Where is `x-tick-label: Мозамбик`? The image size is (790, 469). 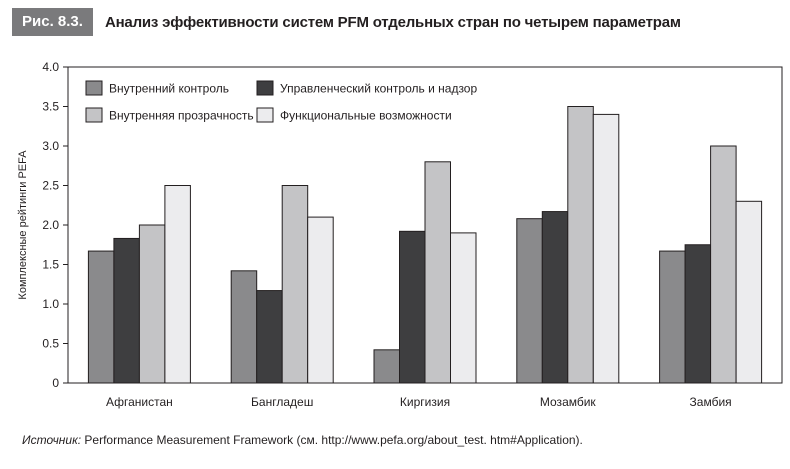
x-tick-label: Мозамбик is located at coordinates (568, 402).